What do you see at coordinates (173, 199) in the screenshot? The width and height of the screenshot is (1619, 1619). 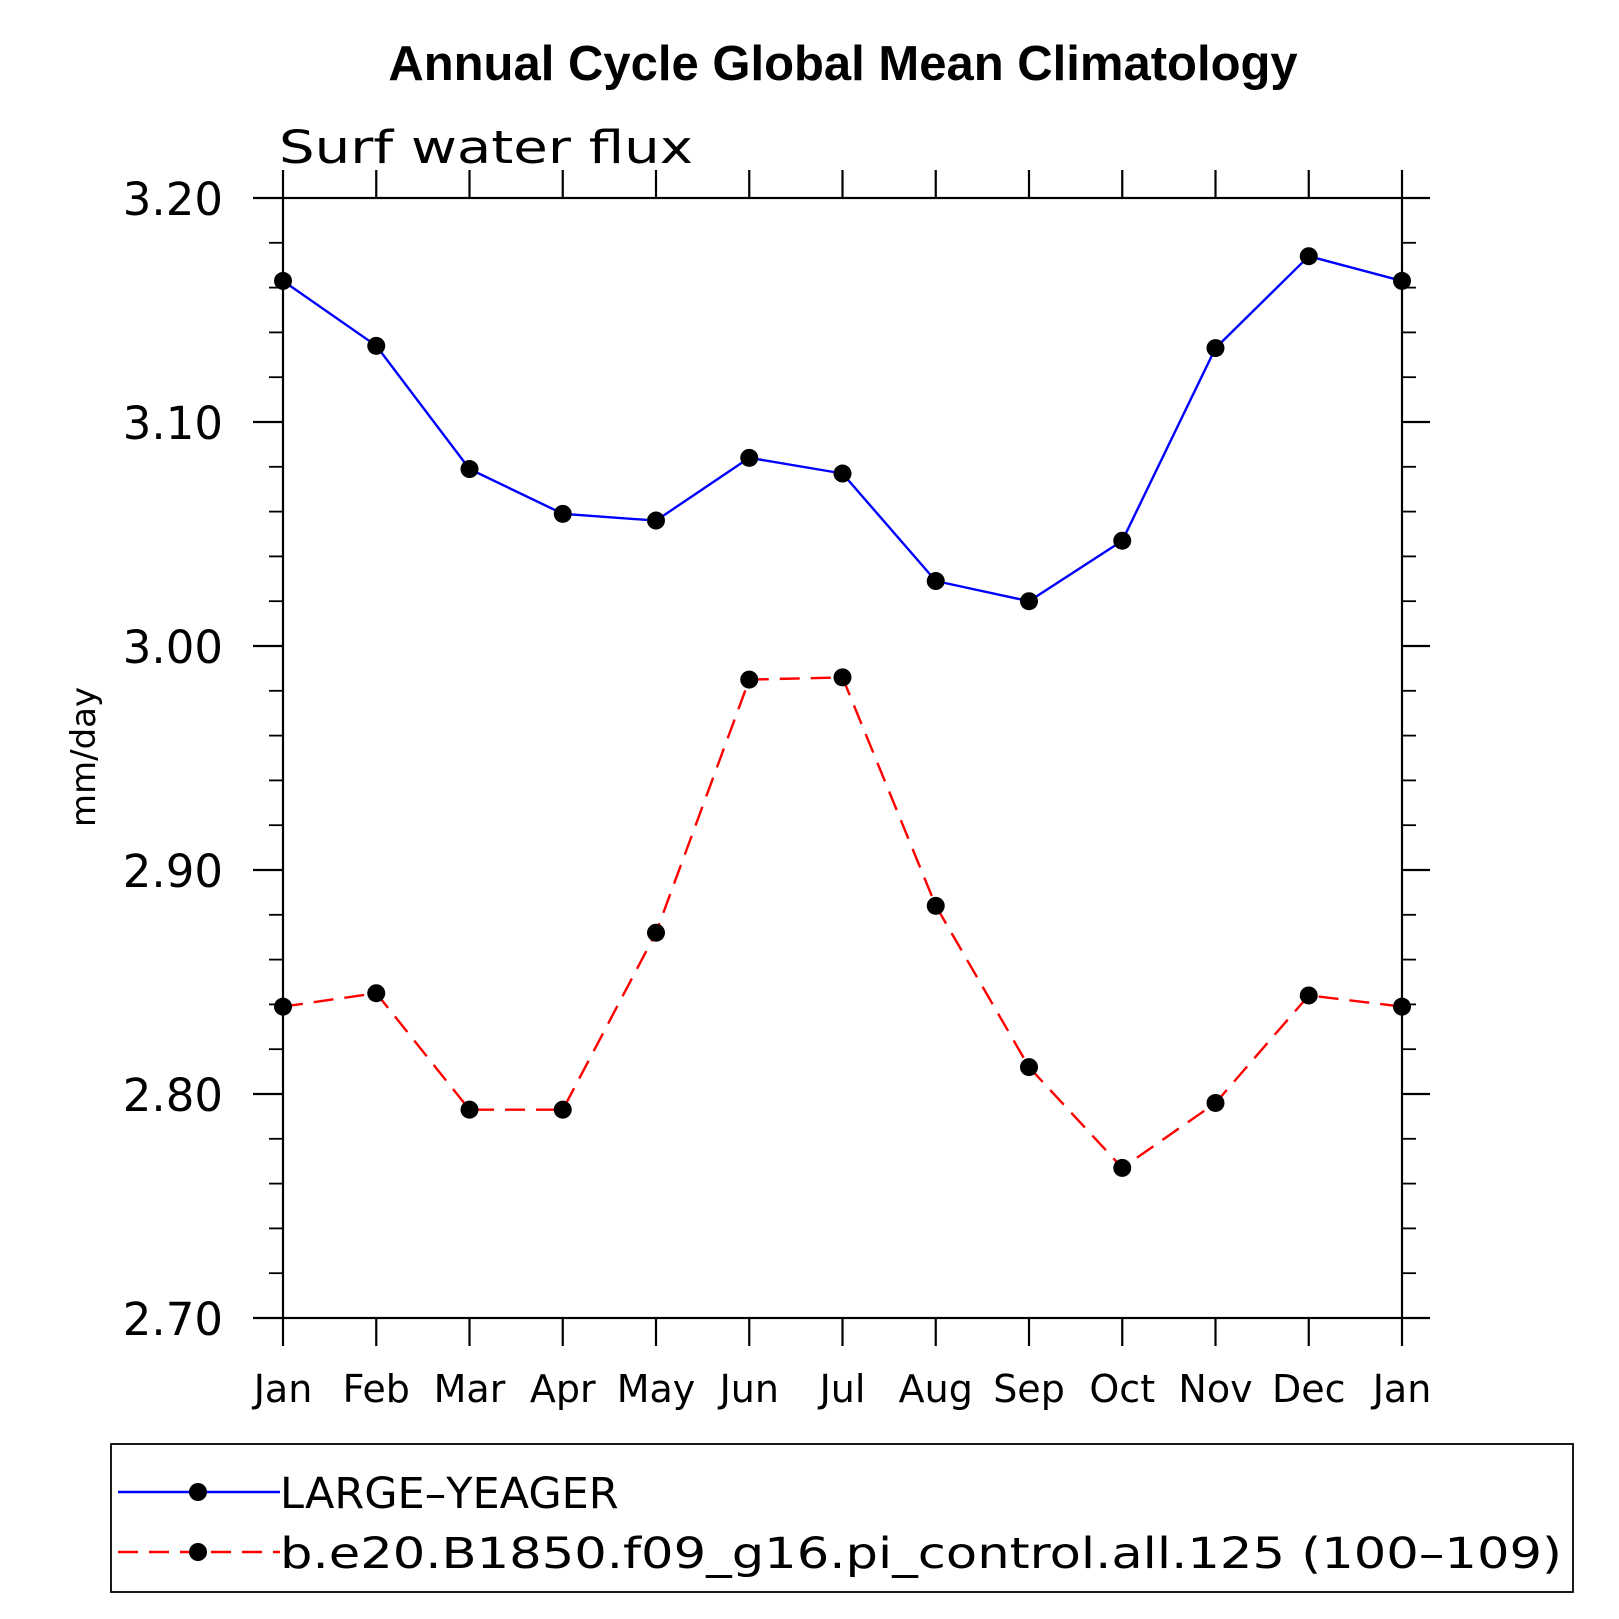 I see `y-tick-label: 3.20` at bounding box center [173, 199].